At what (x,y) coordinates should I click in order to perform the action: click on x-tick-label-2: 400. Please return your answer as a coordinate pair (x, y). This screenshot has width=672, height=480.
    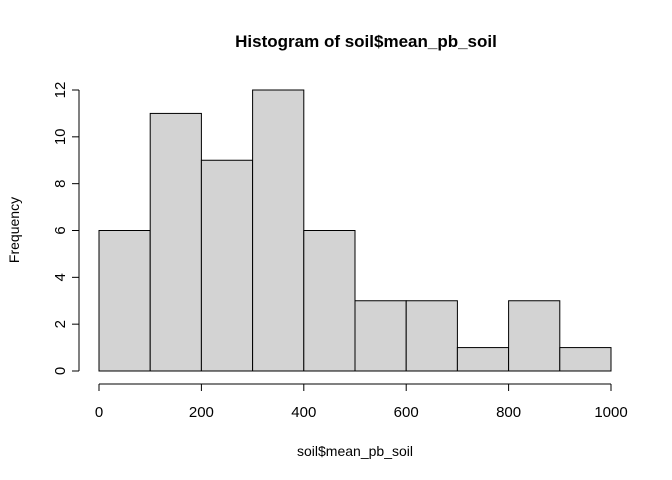
    Looking at the image, I should click on (303, 412).